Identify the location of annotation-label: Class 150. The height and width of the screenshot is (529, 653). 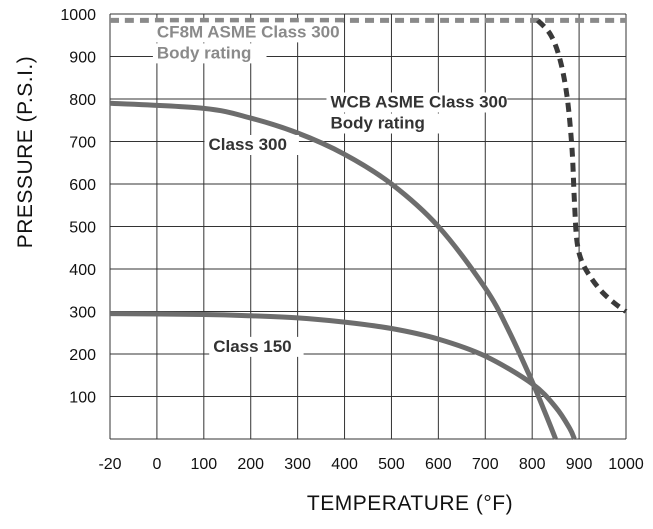
(252, 346).